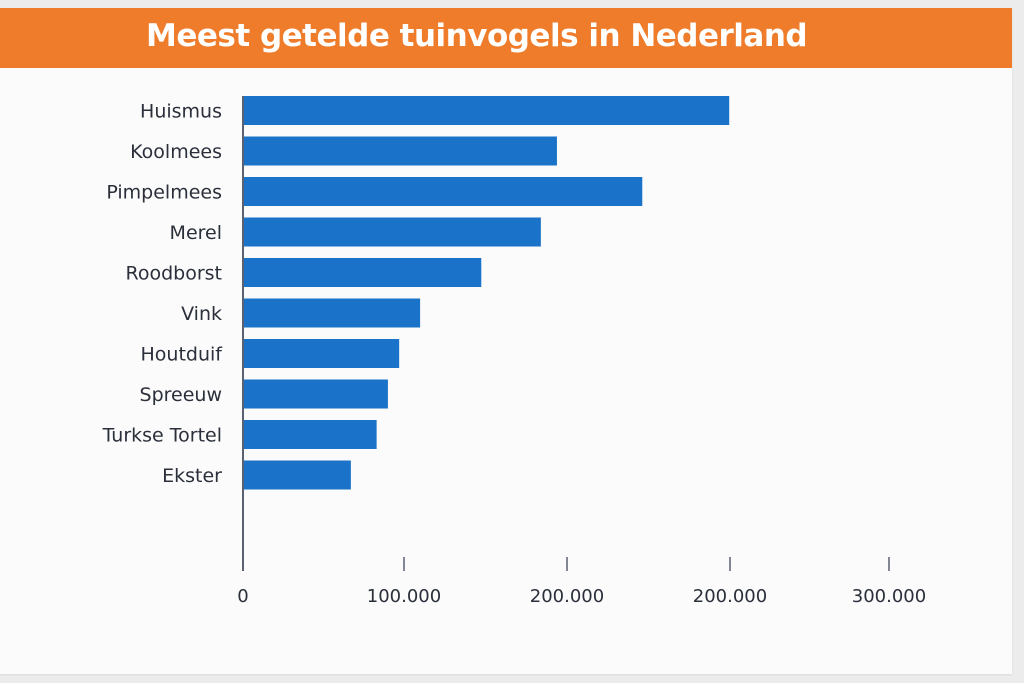 Image resolution: width=1024 pixels, height=683 pixels. Describe the element at coordinates (400, 151) in the screenshot. I see `bar-koolmees` at that location.